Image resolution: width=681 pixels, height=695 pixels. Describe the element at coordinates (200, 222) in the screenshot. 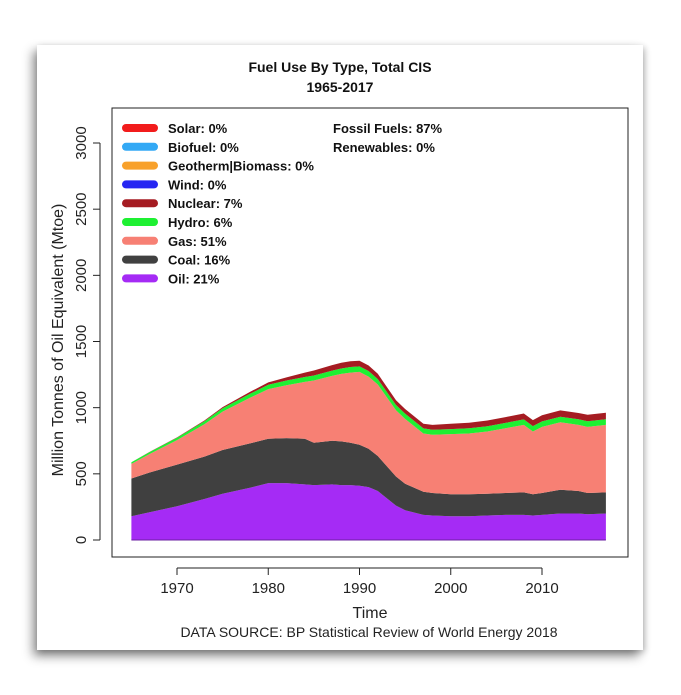

I see `legend-label: Hydro: 6%` at that location.